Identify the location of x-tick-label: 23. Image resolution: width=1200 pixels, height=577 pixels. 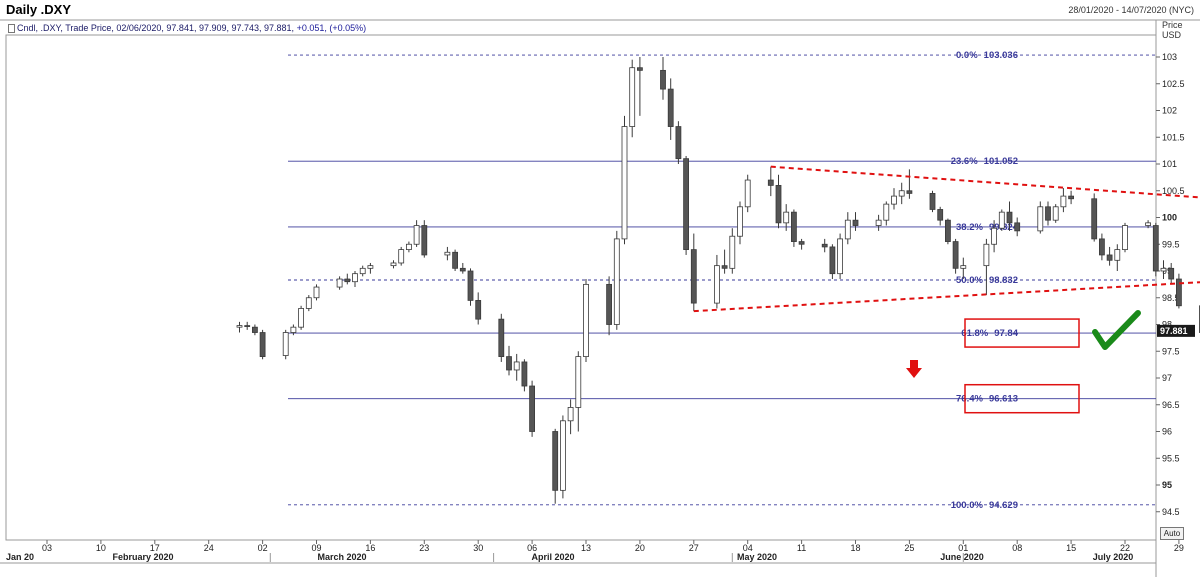
(424, 548).